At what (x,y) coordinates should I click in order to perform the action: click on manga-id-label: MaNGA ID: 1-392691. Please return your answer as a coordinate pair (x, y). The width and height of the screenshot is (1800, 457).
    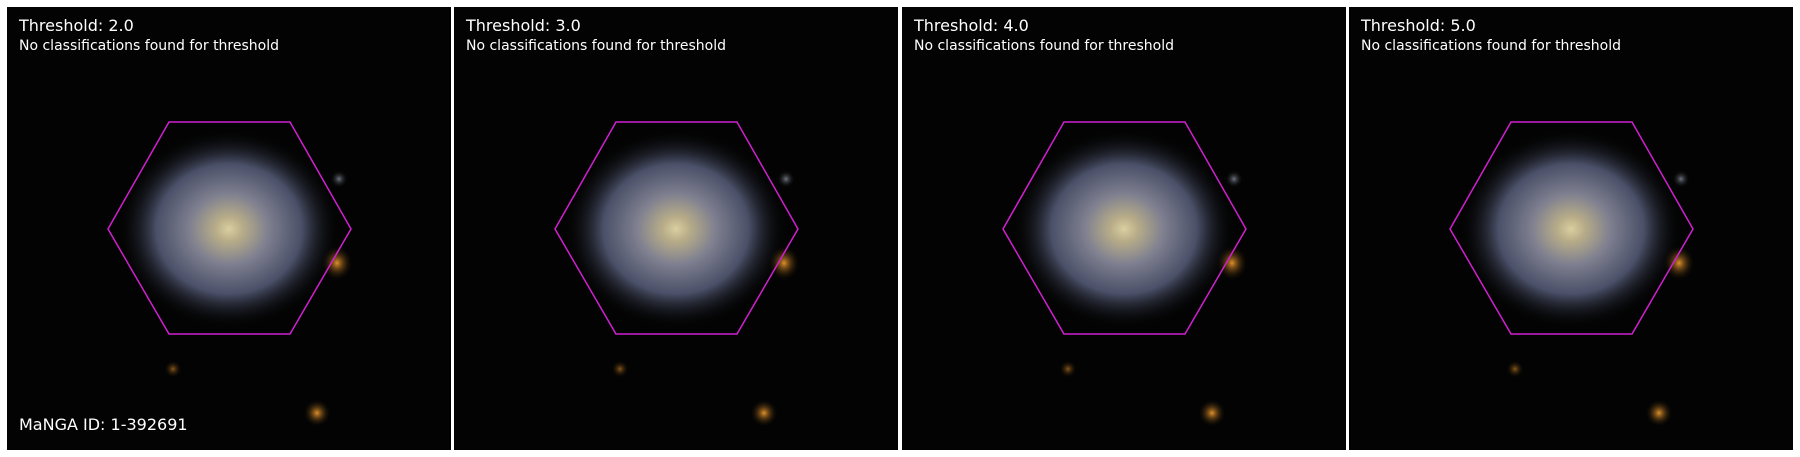
    Looking at the image, I should click on (103, 424).